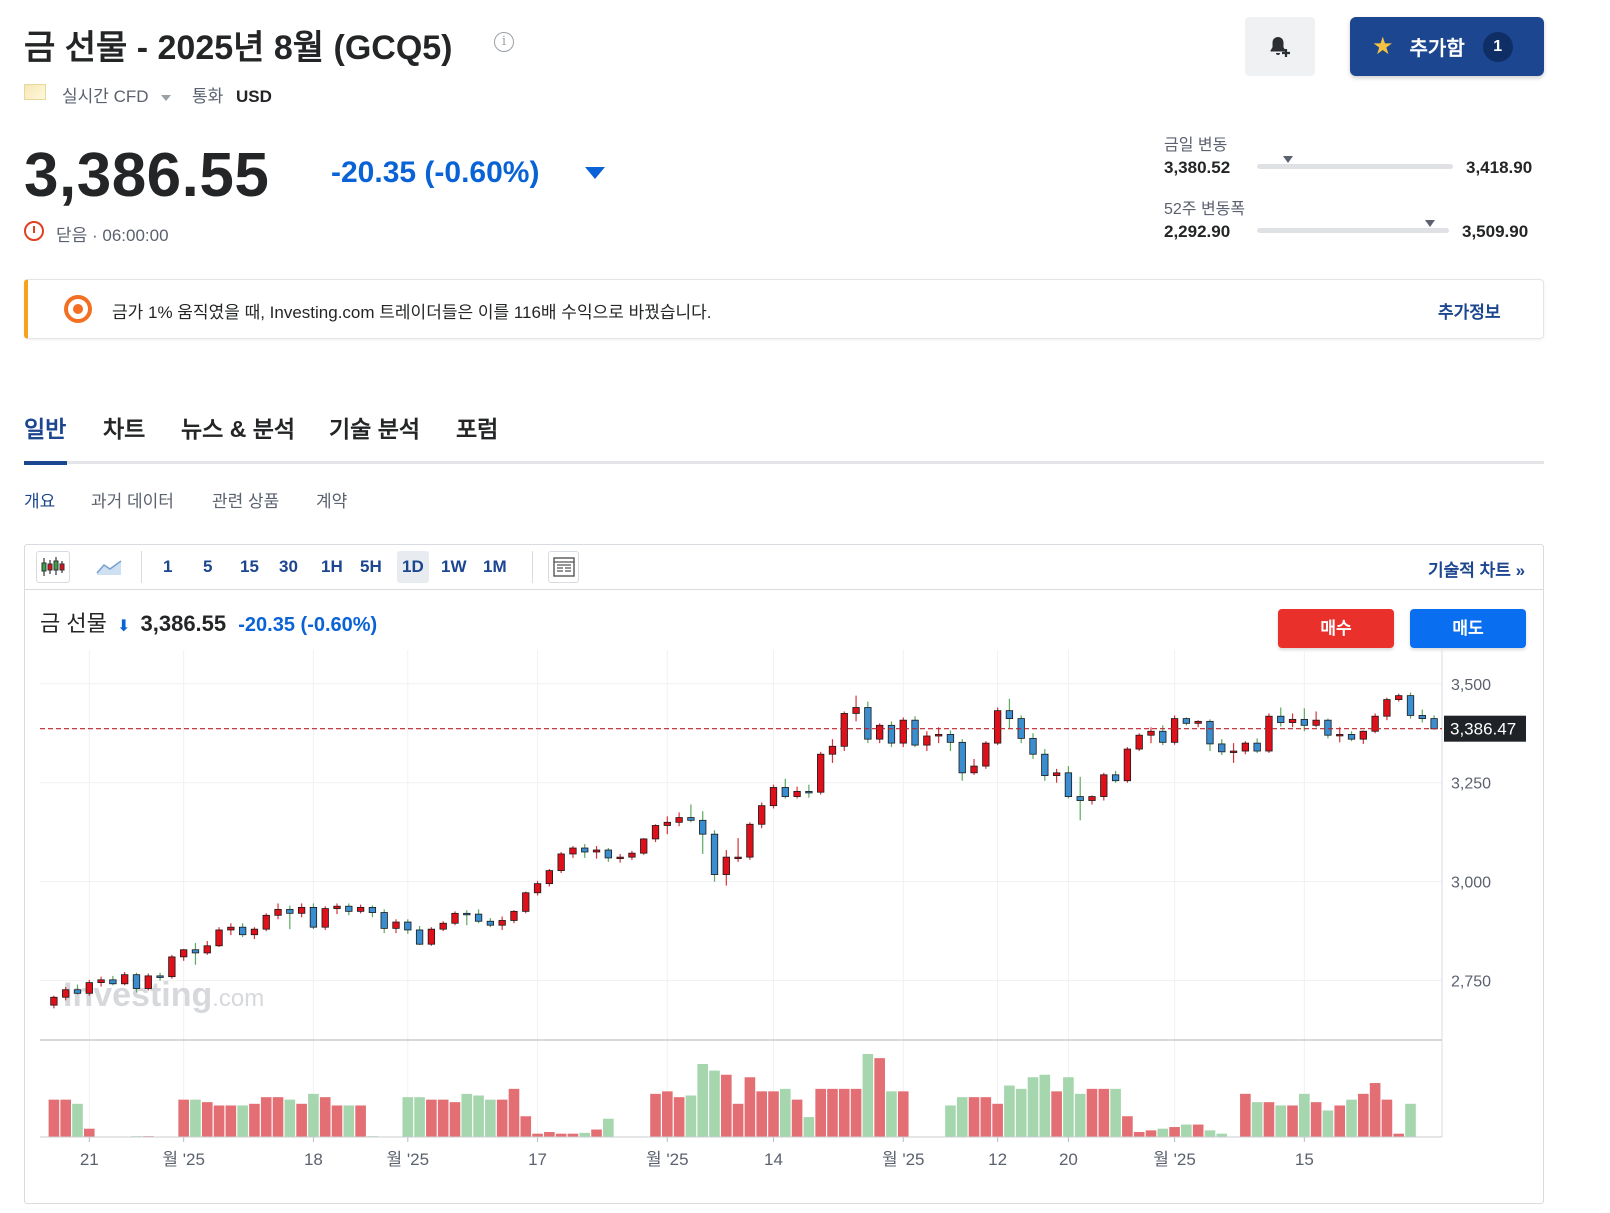 This screenshot has width=1610, height=1213. I want to click on y-tick-label: 3,500, so click(1471, 685).